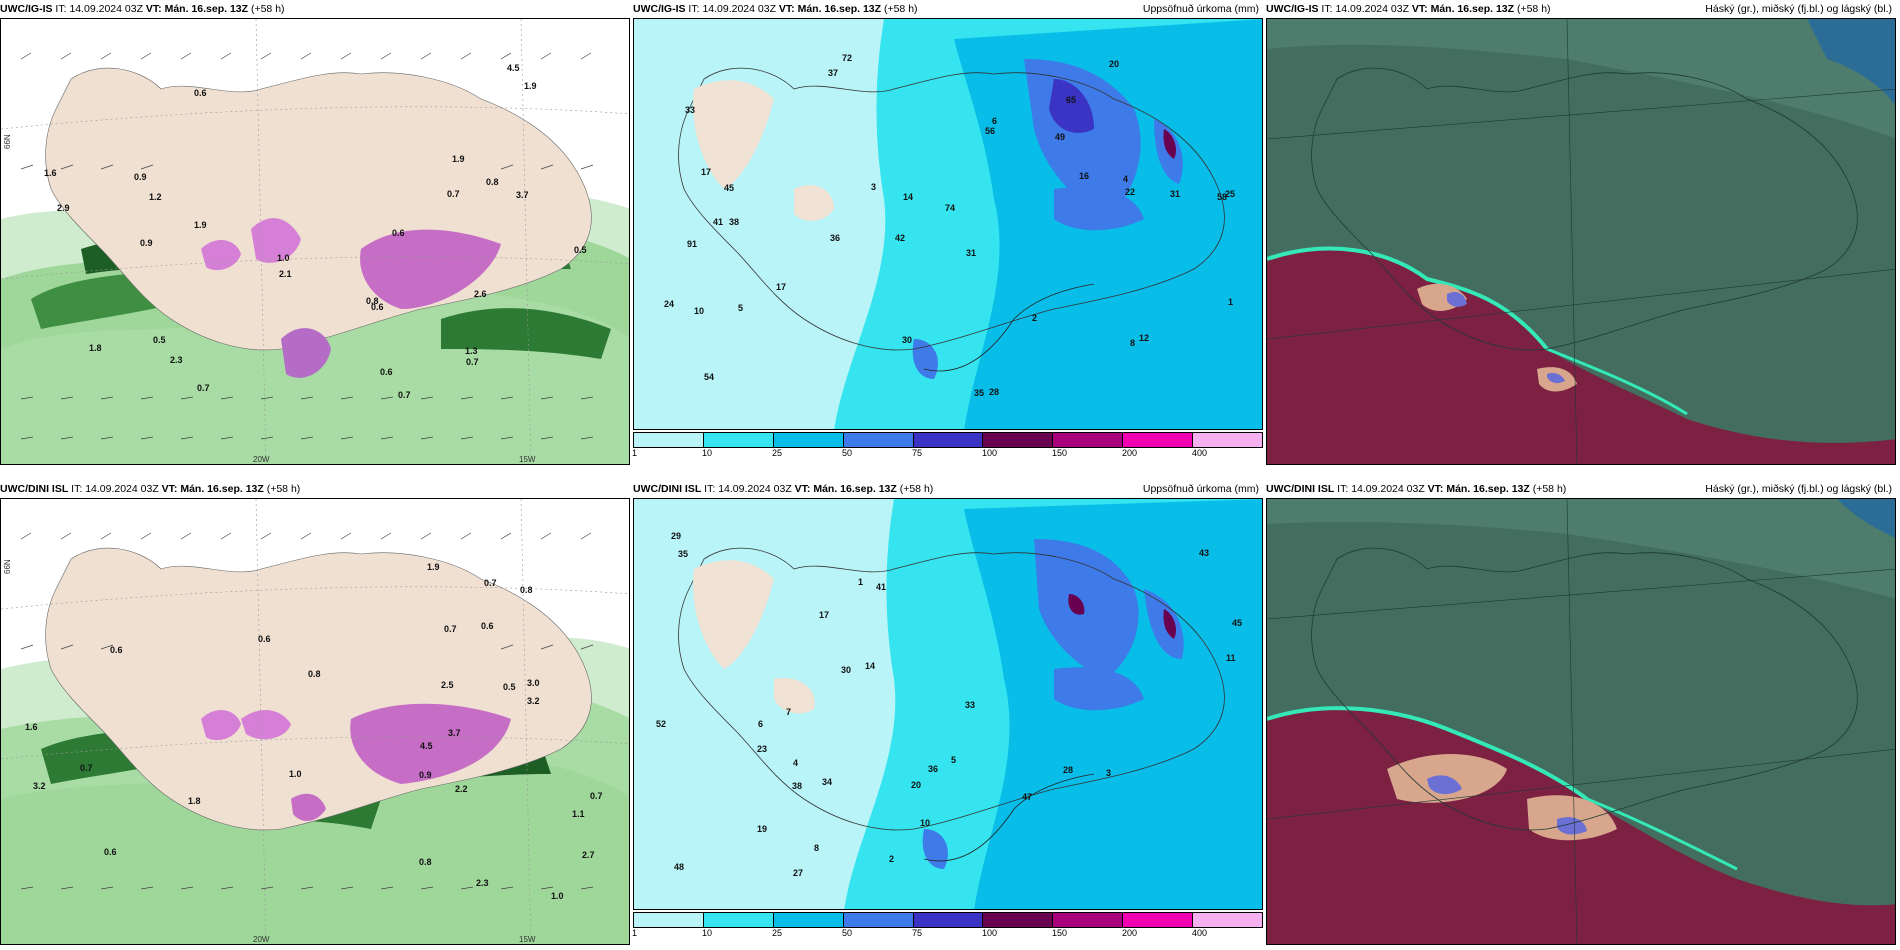  I want to click on lon-label-15w: 15W, so click(527, 939).